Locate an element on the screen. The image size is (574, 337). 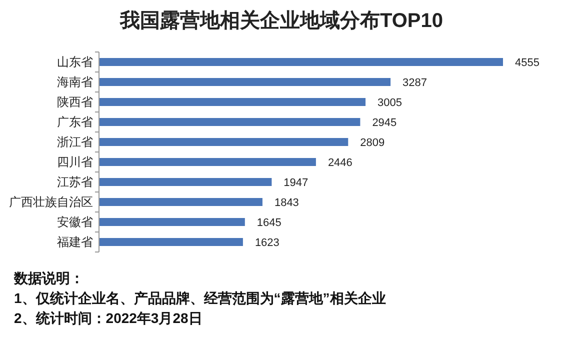
data-label: 1645 is located at coordinates (269, 223).